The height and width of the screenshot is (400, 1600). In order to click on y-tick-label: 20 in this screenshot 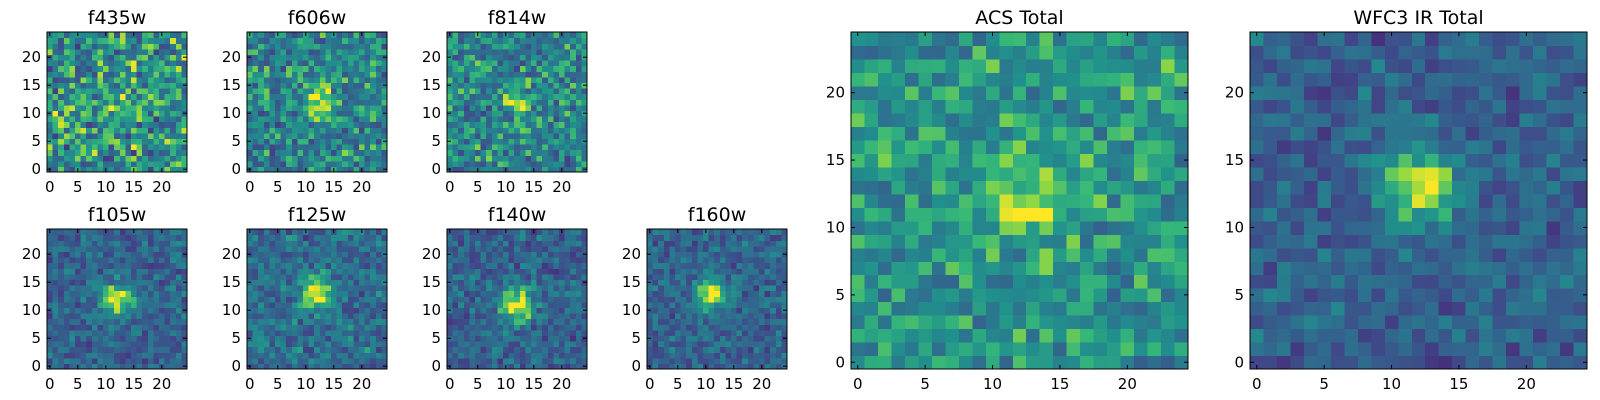, I will do `click(231, 57)`.